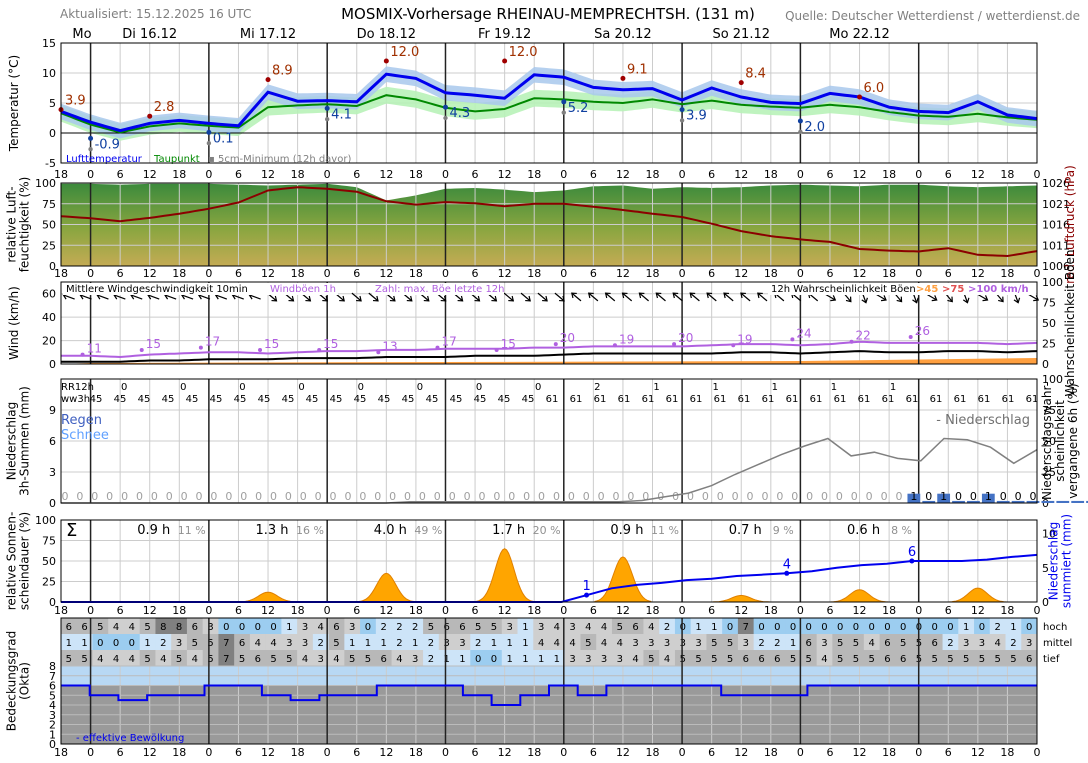 Image resolution: width=1088 pixels, height=763 pixels. Describe the element at coordinates (52, 676) in the screenshot. I see `cloud-ytick-label: 7` at that location.